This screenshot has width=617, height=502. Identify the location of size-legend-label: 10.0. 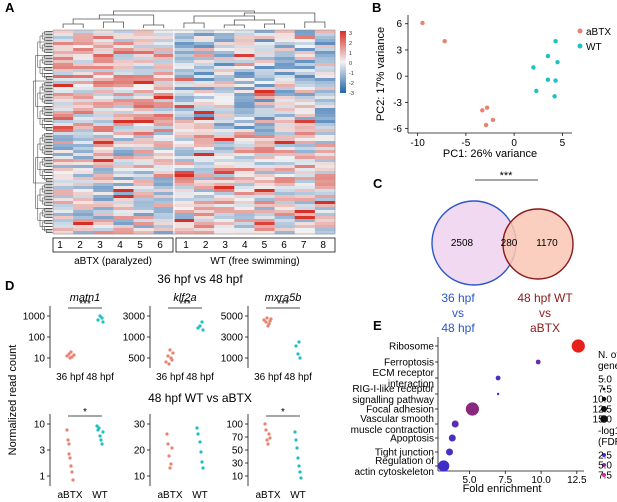
(603, 400).